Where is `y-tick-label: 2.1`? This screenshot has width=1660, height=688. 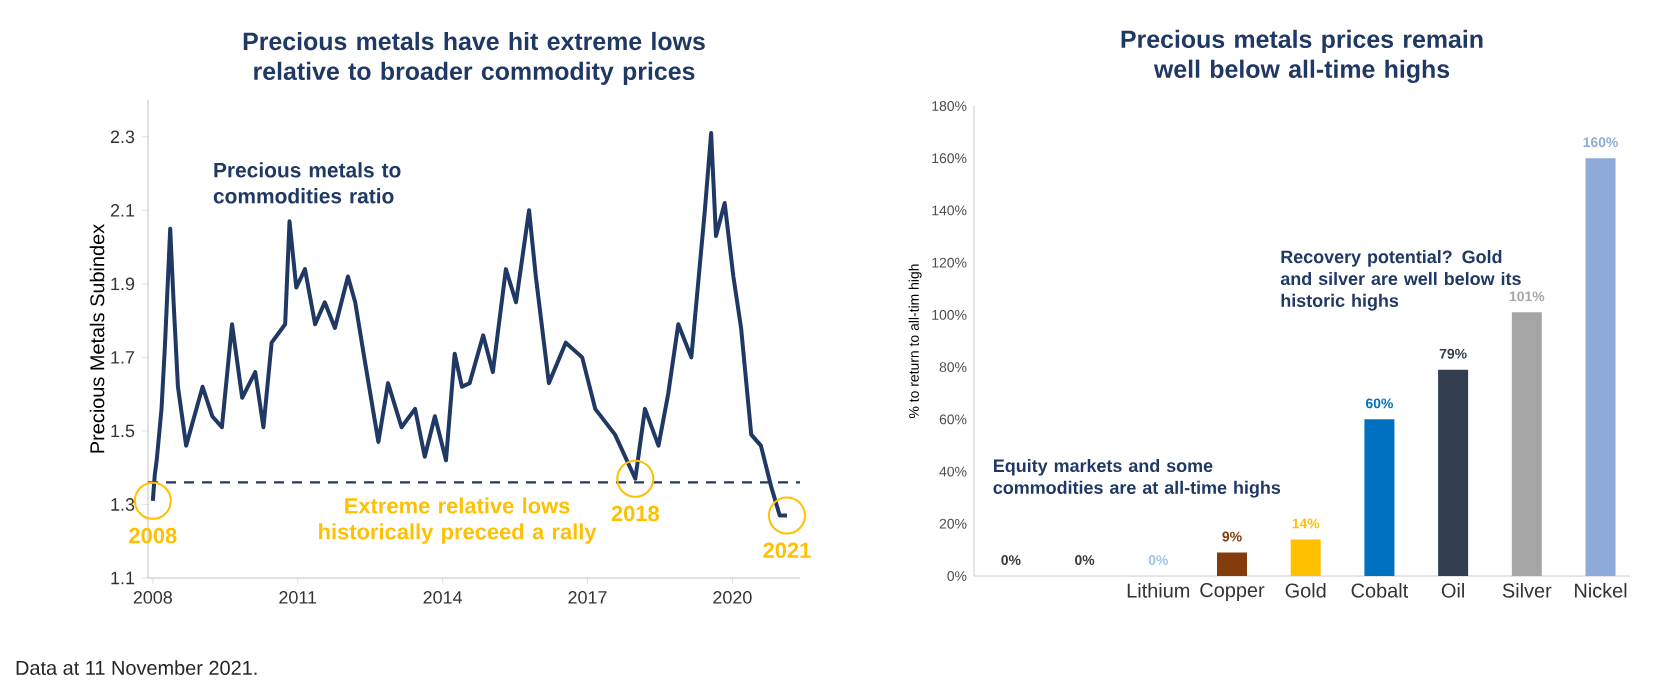
y-tick-label: 2.1 is located at coordinates (122, 210).